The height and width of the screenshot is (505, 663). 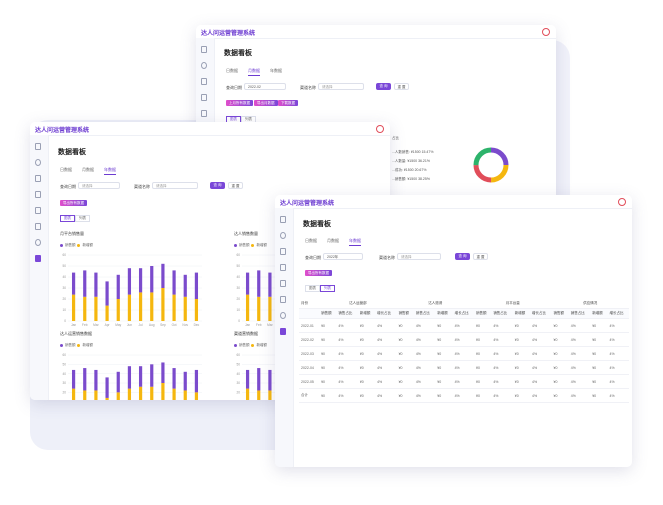 I want to click on legend-dot-purple, so click(x=235, y=345).